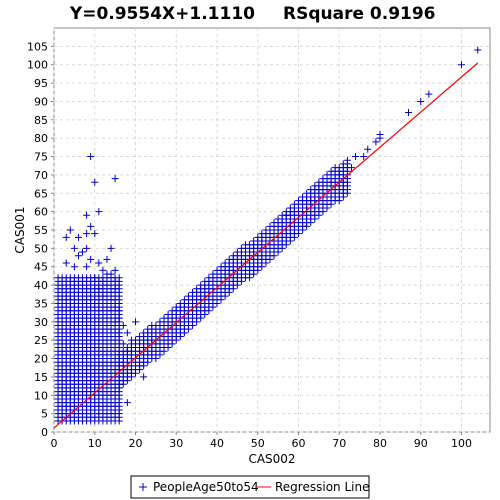  What do you see at coordinates (20, 229) in the screenshot?
I see `y-axis-label: CAS001` at bounding box center [20, 229].